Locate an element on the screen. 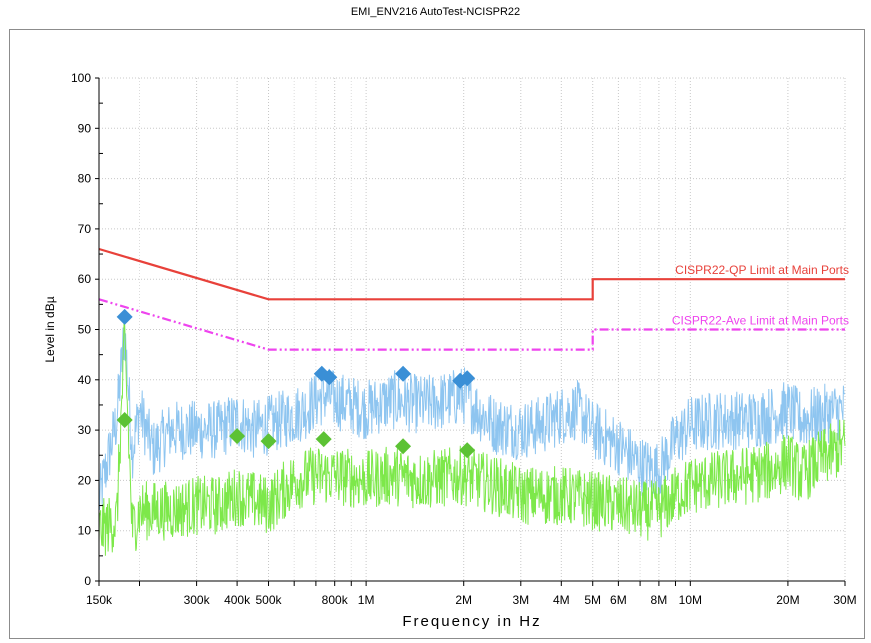 The height and width of the screenshot is (643, 871). x-tick-label: 1M is located at coordinates (366, 600).